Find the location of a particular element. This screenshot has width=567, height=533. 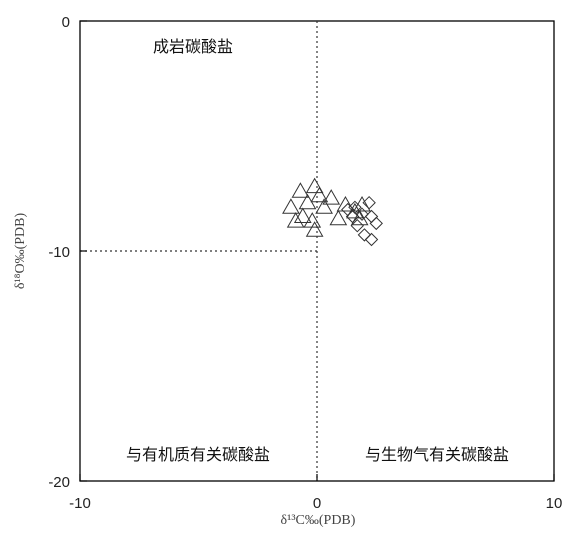

region-label-top: 成岩碳酸盐 is located at coordinates (193, 46).